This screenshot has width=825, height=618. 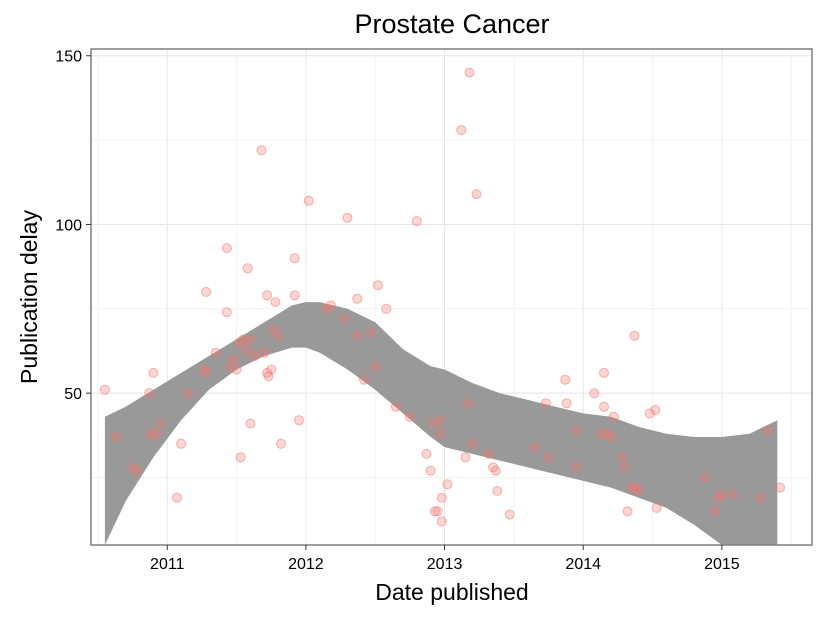 I want to click on x-axis-label: Date published, so click(x=451, y=592).